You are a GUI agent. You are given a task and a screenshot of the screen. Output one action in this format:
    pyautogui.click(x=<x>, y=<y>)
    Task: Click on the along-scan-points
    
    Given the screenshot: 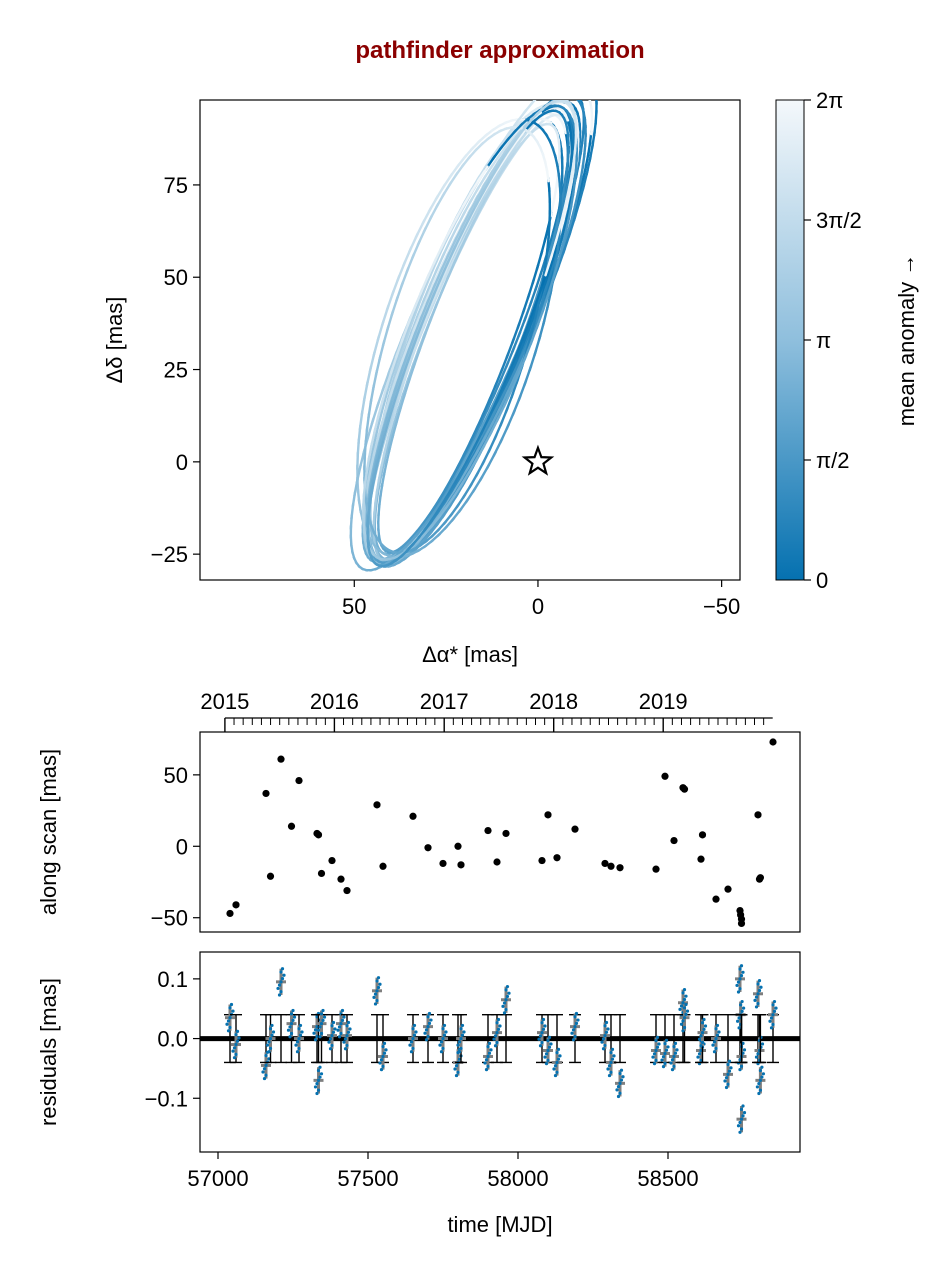 What is the action you would take?
    pyautogui.click(x=501, y=833)
    